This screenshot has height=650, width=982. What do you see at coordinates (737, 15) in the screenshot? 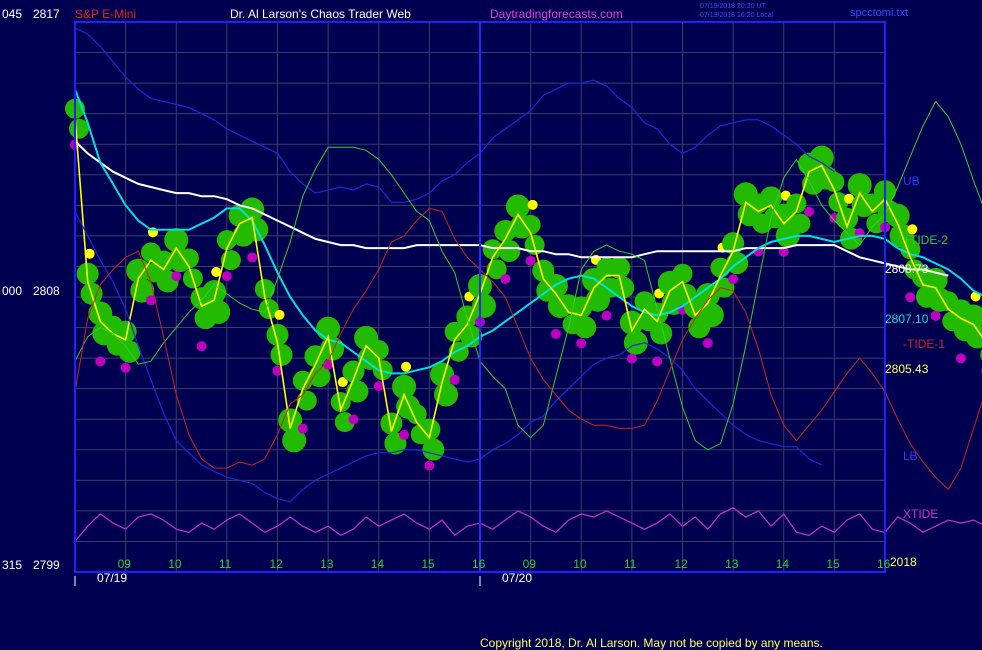
I see `timestamp-local: 07/19/2018 16:20 Local` at bounding box center [737, 15].